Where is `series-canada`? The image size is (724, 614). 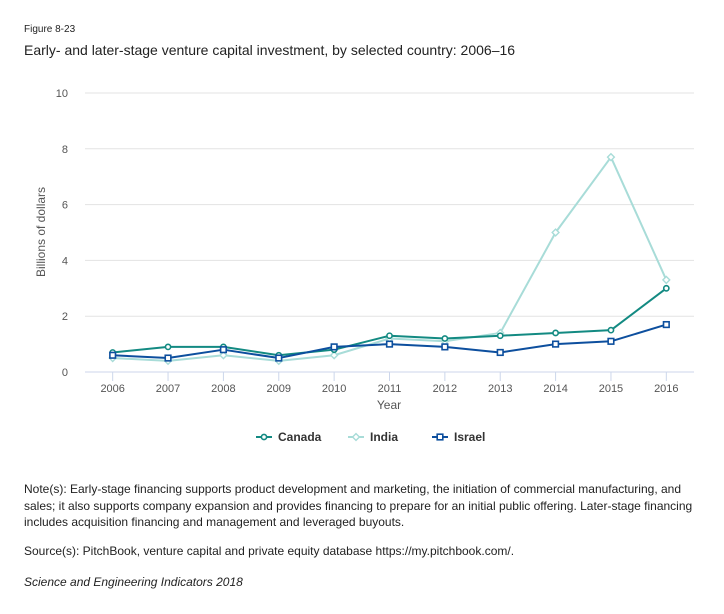 series-canada is located at coordinates (389, 321).